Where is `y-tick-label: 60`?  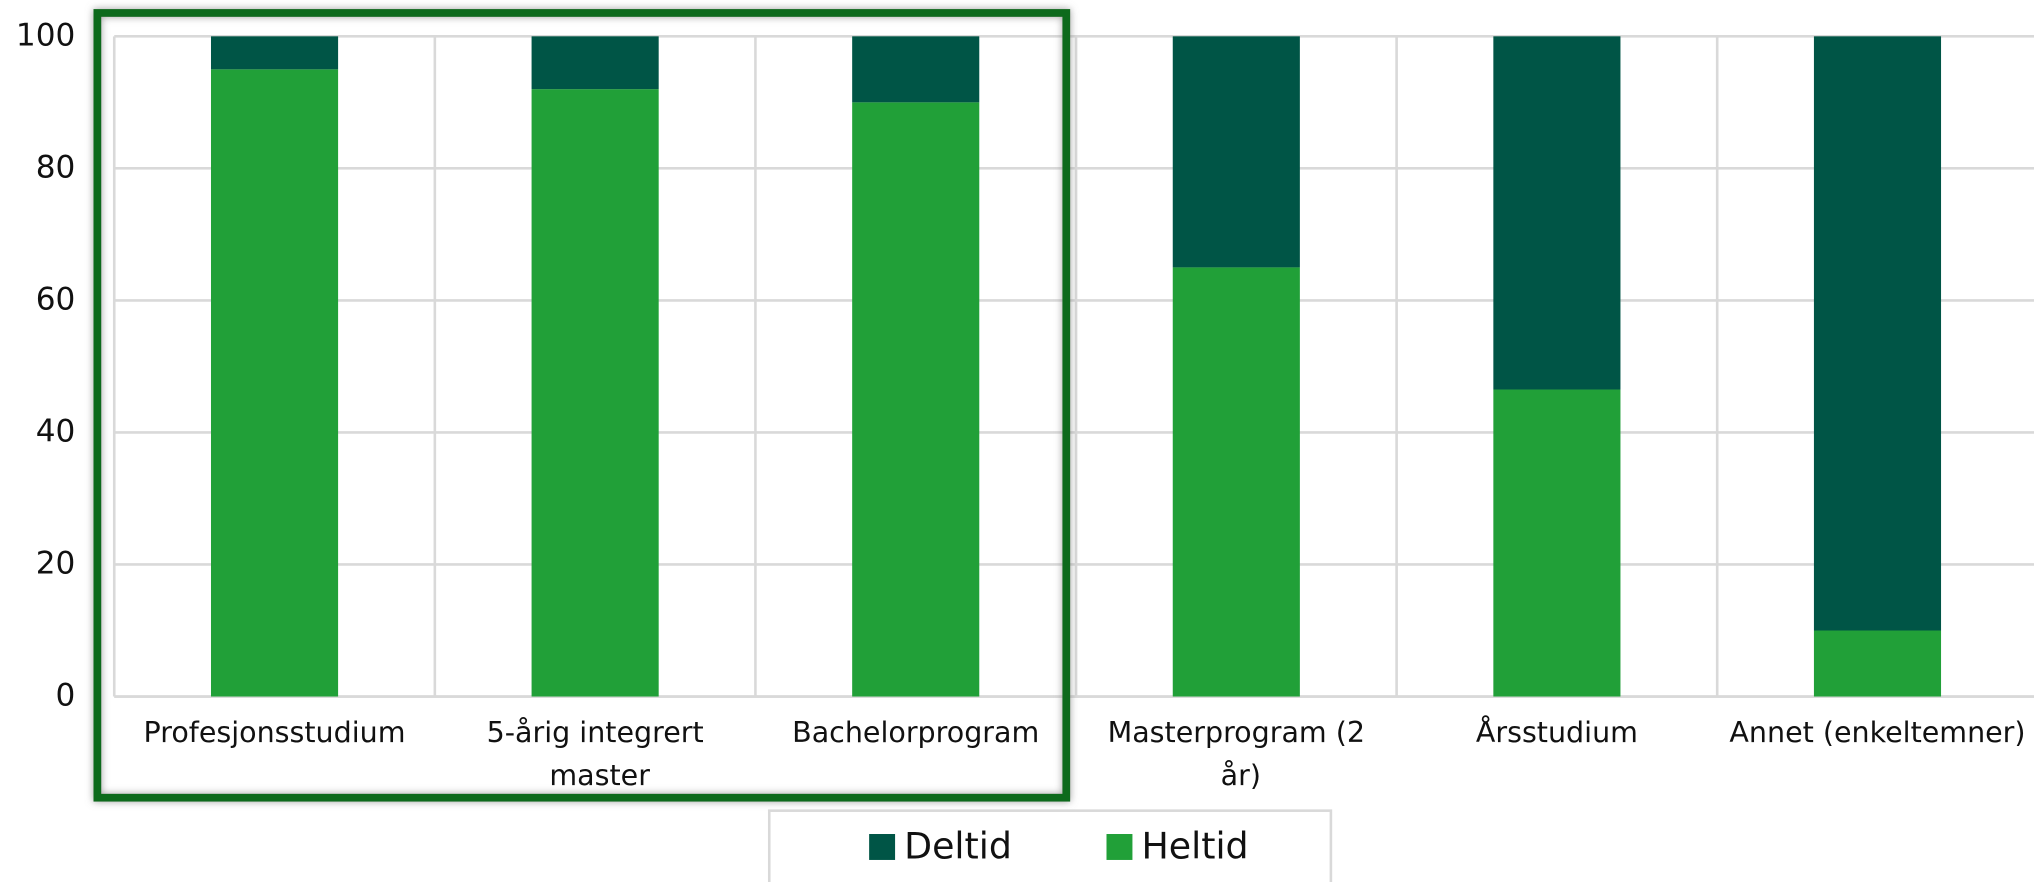 y-tick-label: 60 is located at coordinates (56, 299).